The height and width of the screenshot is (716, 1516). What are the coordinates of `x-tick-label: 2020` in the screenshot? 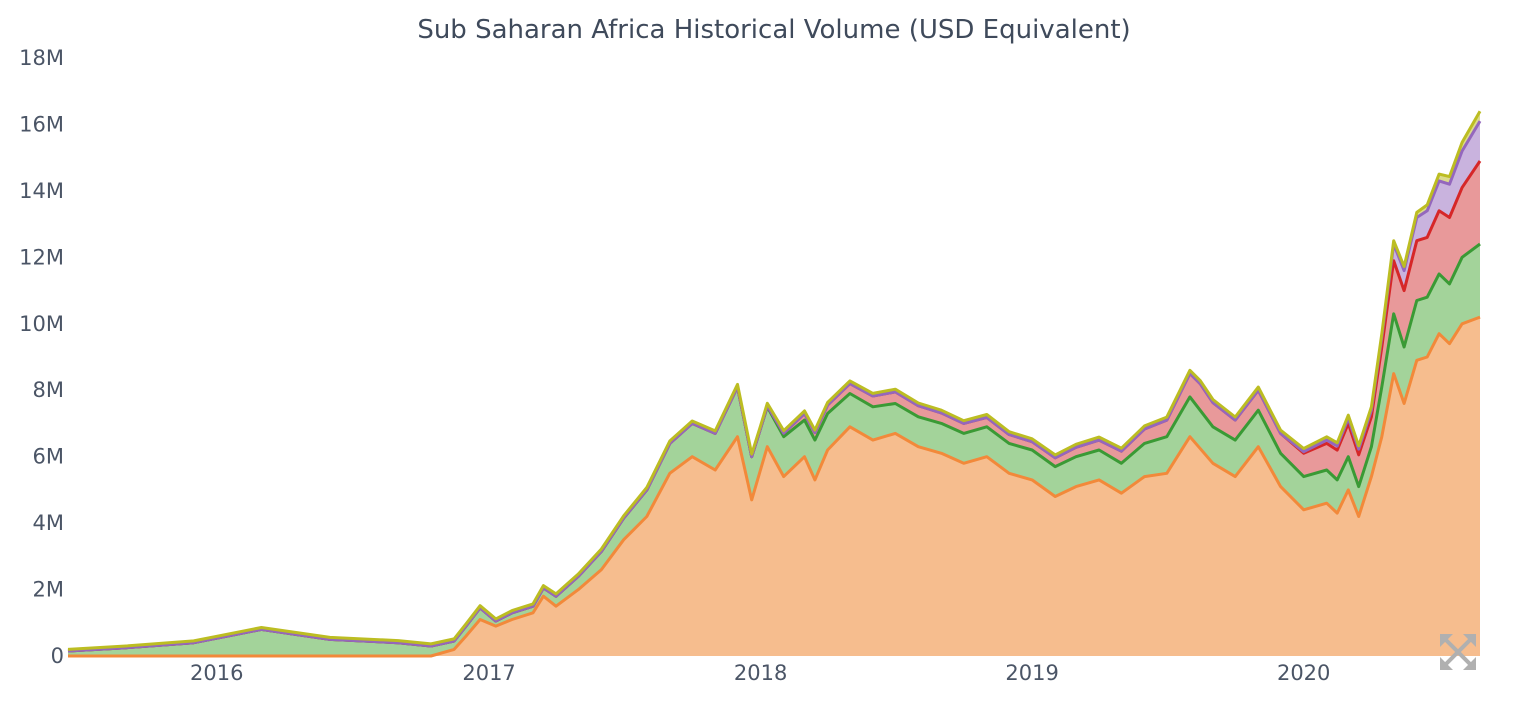 It's located at (1303, 673).